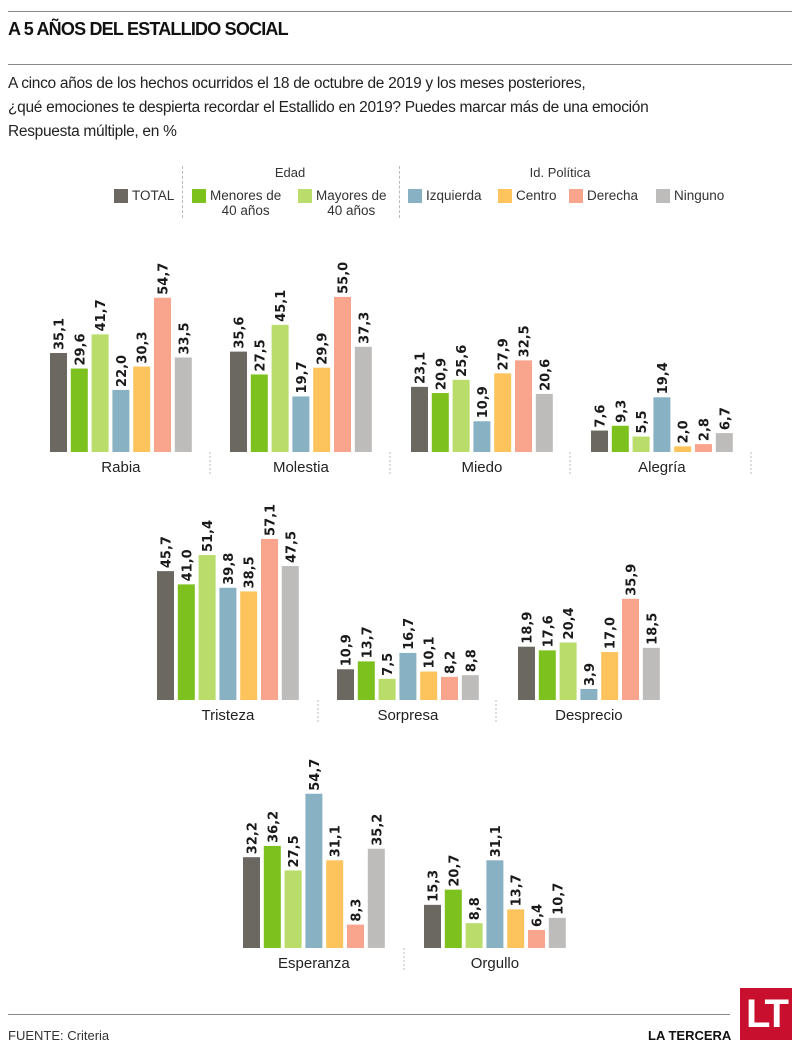 The height and width of the screenshot is (1054, 800). I want to click on bar-value-label: 19,4, so click(663, 378).